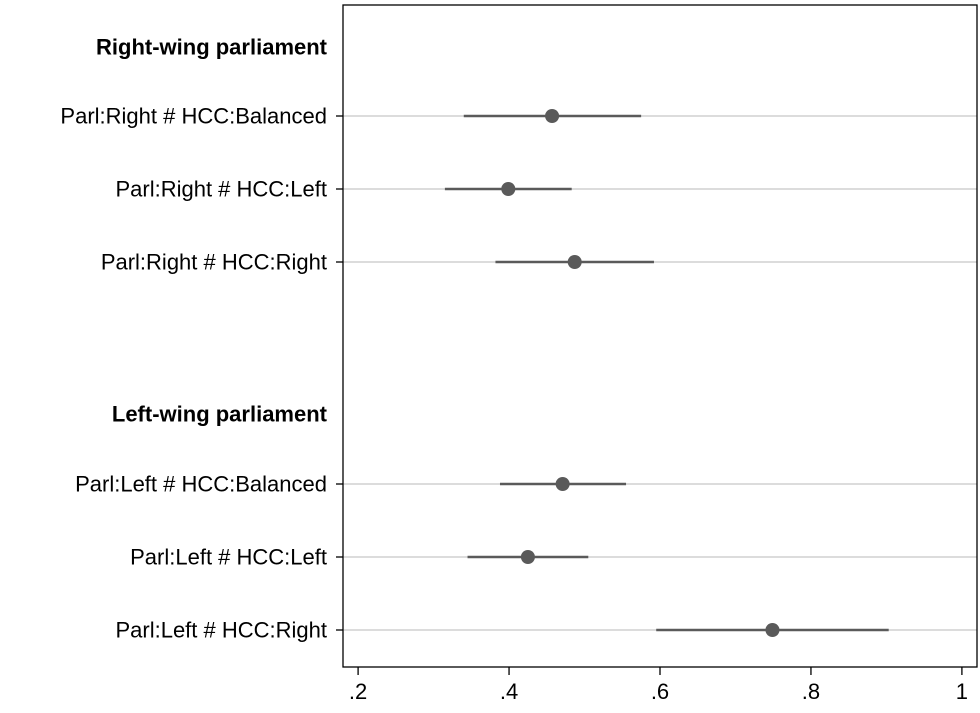  I want to click on x-tick-label: .6, so click(660, 691).